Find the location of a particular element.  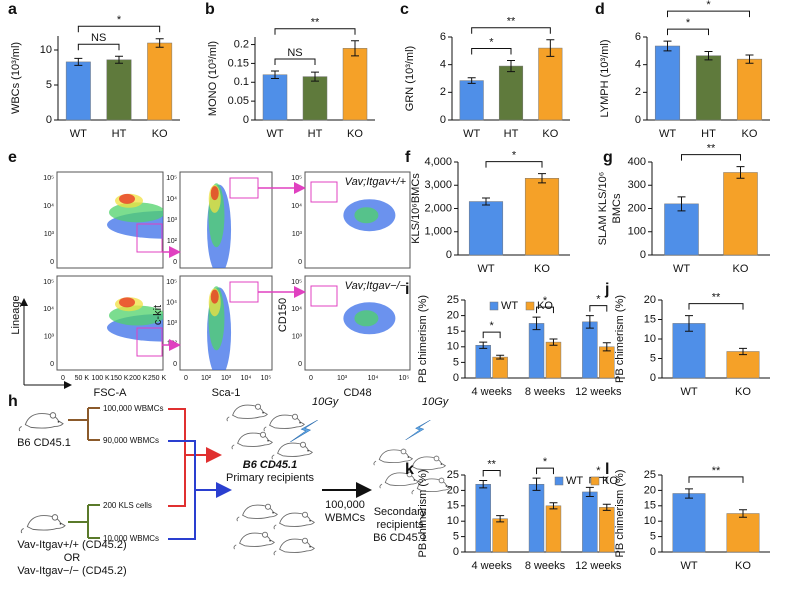

legend-label: KO is located at coordinates (610, 481).